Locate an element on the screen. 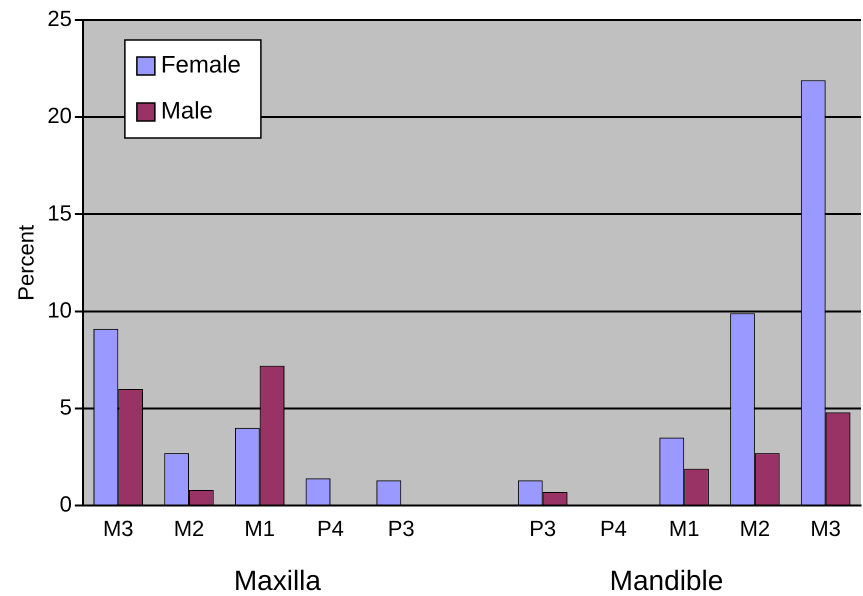 The width and height of the screenshot is (863, 596). y-axis-title: Percent is located at coordinates (25, 262).